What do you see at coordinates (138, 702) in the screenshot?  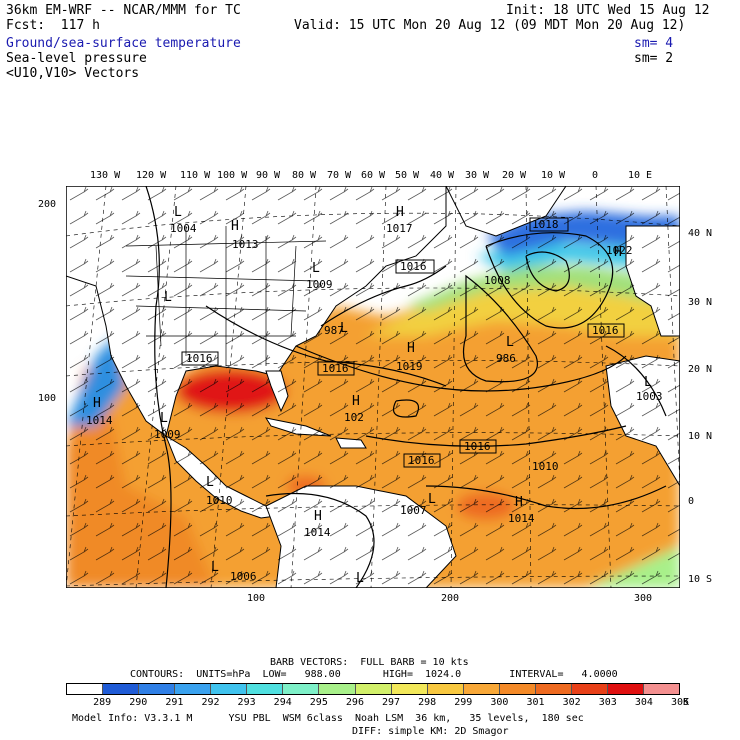 I see `colorbar-value: 290` at bounding box center [138, 702].